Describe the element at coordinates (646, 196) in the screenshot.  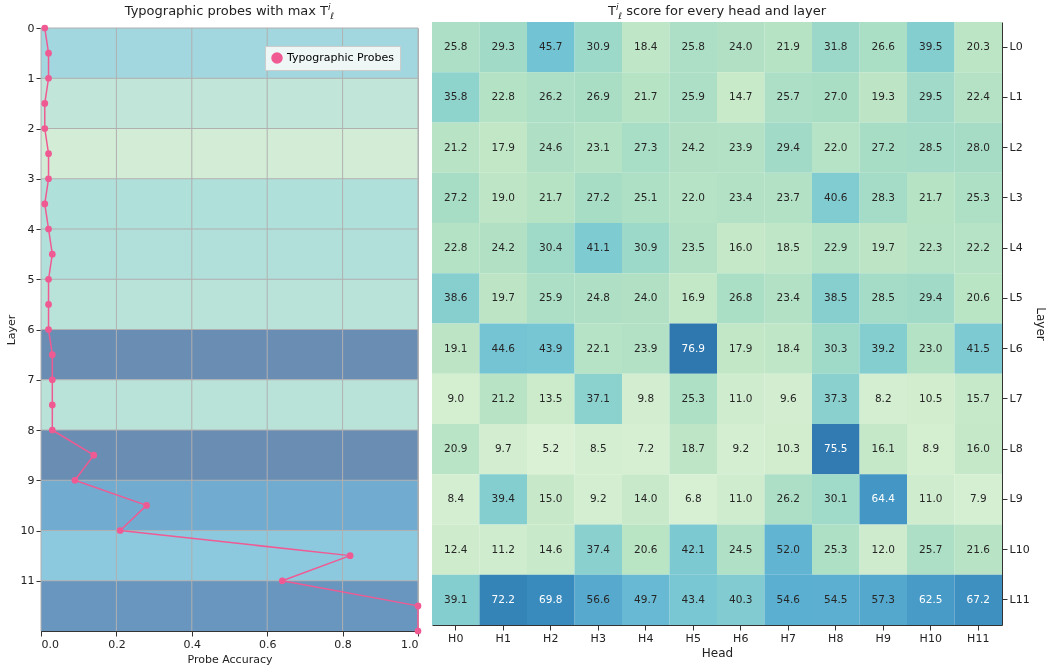
I see `data-label: 25.1` at that location.